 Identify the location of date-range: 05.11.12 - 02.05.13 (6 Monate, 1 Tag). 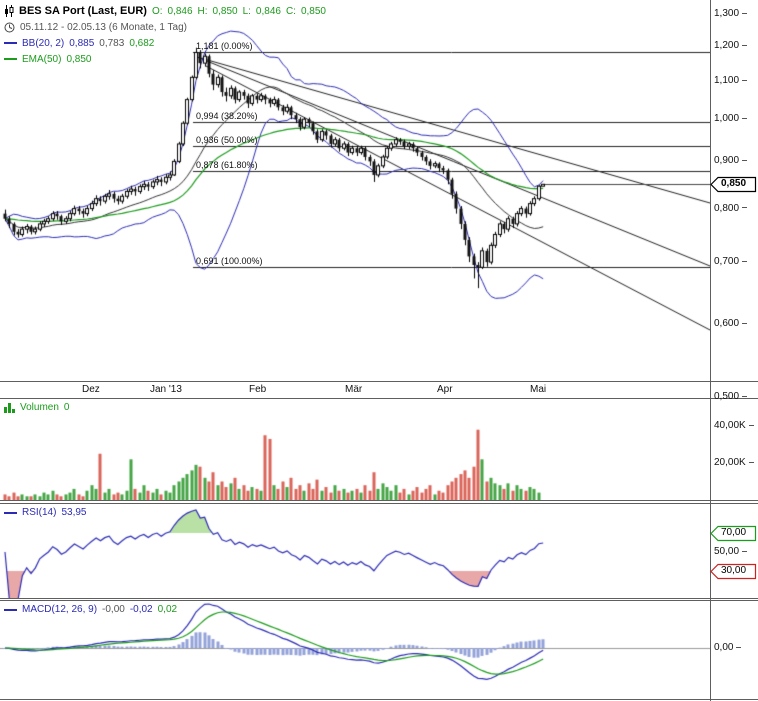
(103, 27).